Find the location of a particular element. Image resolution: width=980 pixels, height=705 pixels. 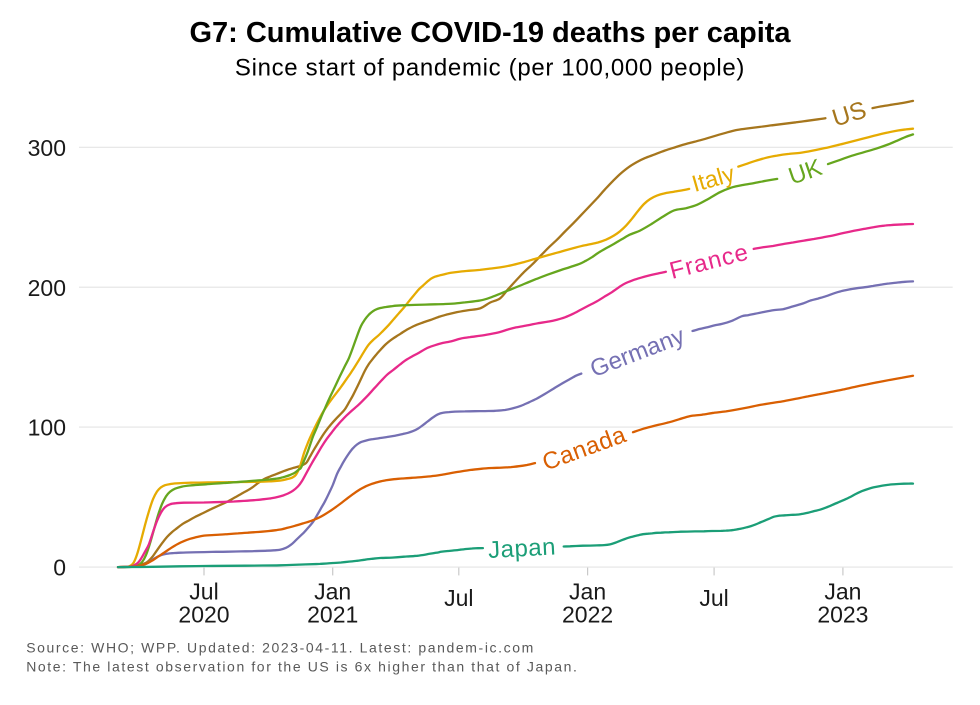

svg-text: 100 is located at coordinates (47, 428).